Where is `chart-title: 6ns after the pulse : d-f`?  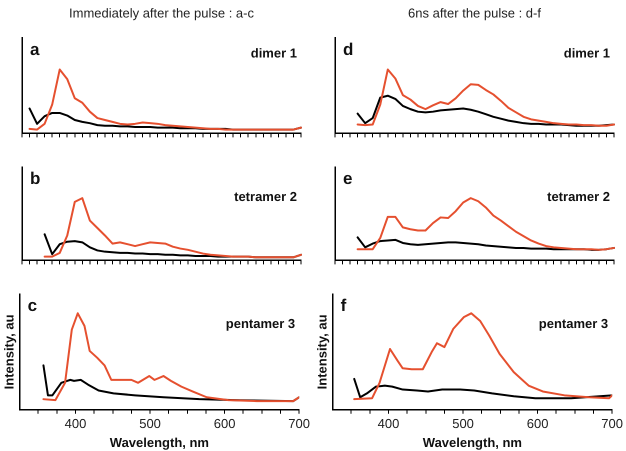 chart-title: 6ns after the pulse : d-f is located at coordinates (475, 12).